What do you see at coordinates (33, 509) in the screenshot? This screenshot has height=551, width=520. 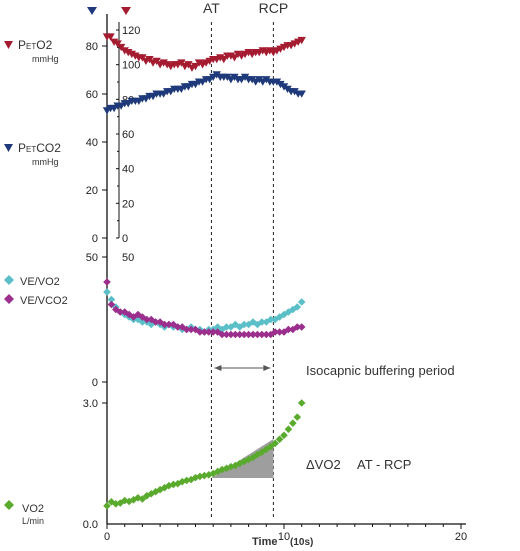 I see `vo2-label: VO2` at bounding box center [33, 509].